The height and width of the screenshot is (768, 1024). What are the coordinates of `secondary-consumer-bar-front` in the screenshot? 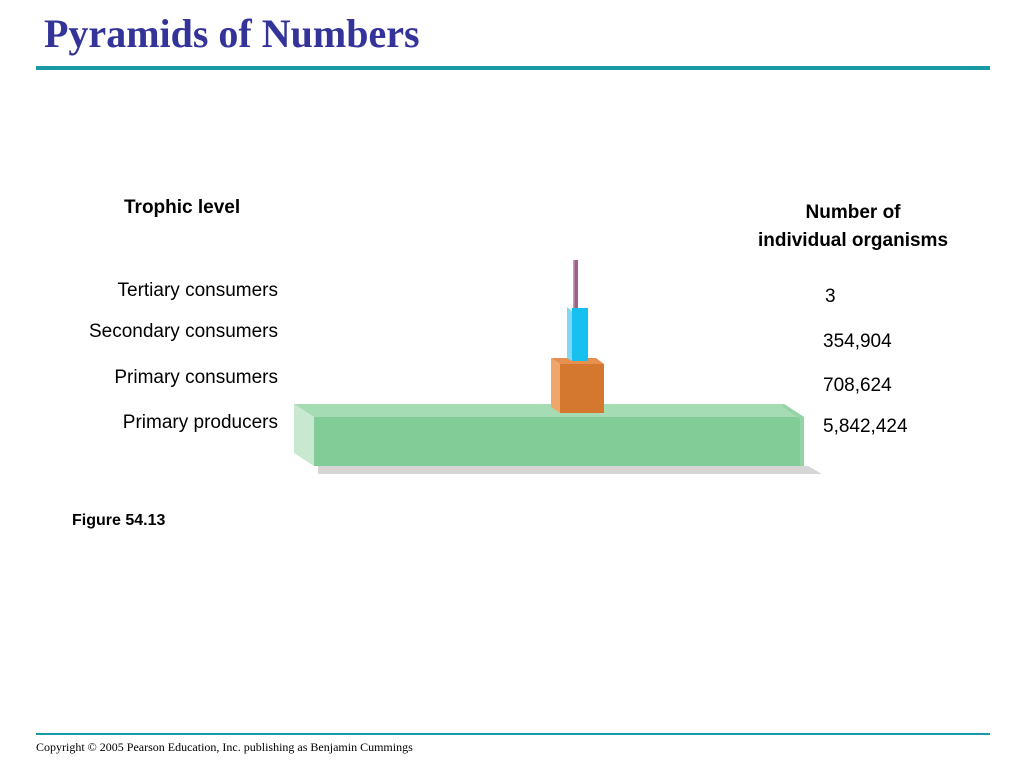 It's located at (580, 334).